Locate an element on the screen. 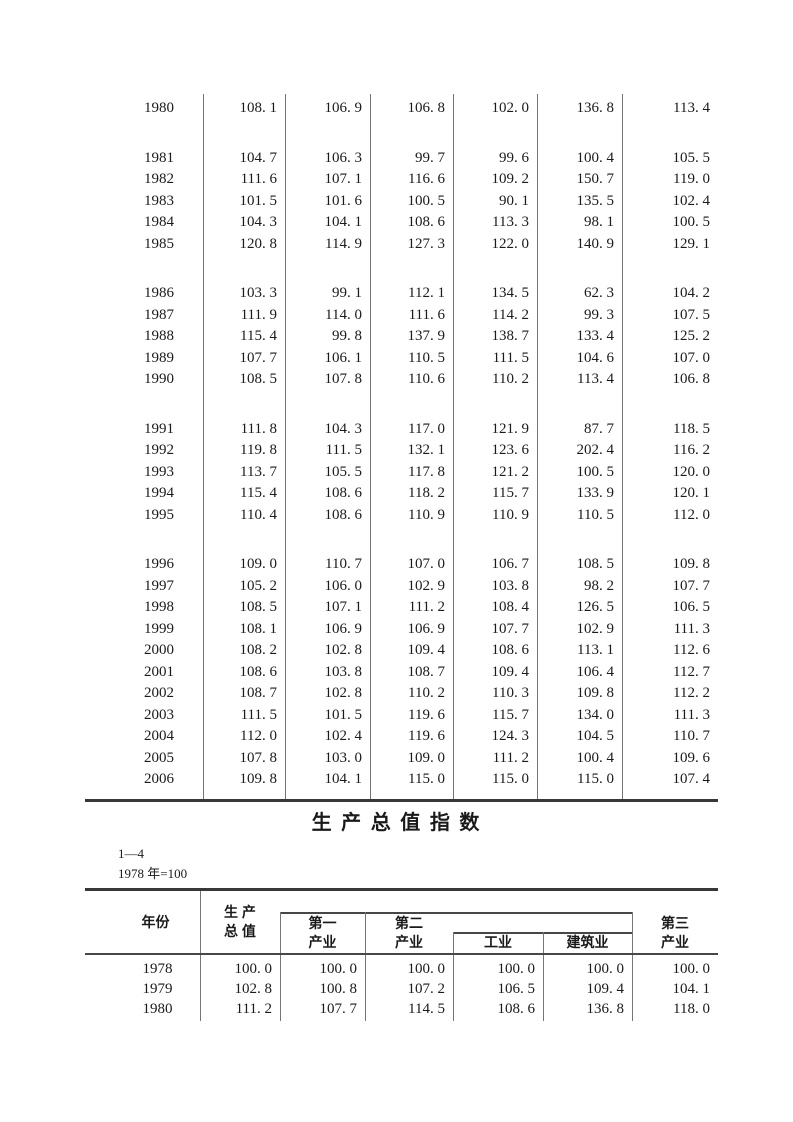  year-cell: 1996 is located at coordinates (159, 564).